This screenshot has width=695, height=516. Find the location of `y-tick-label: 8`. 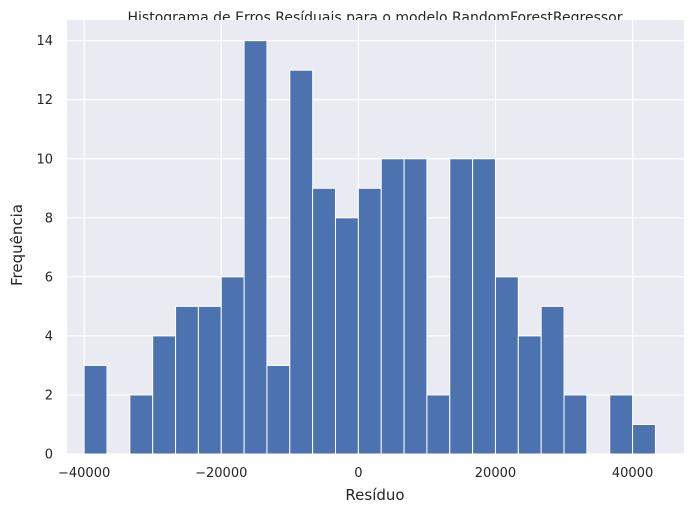

y-tick-label: 8 is located at coordinates (49, 218).